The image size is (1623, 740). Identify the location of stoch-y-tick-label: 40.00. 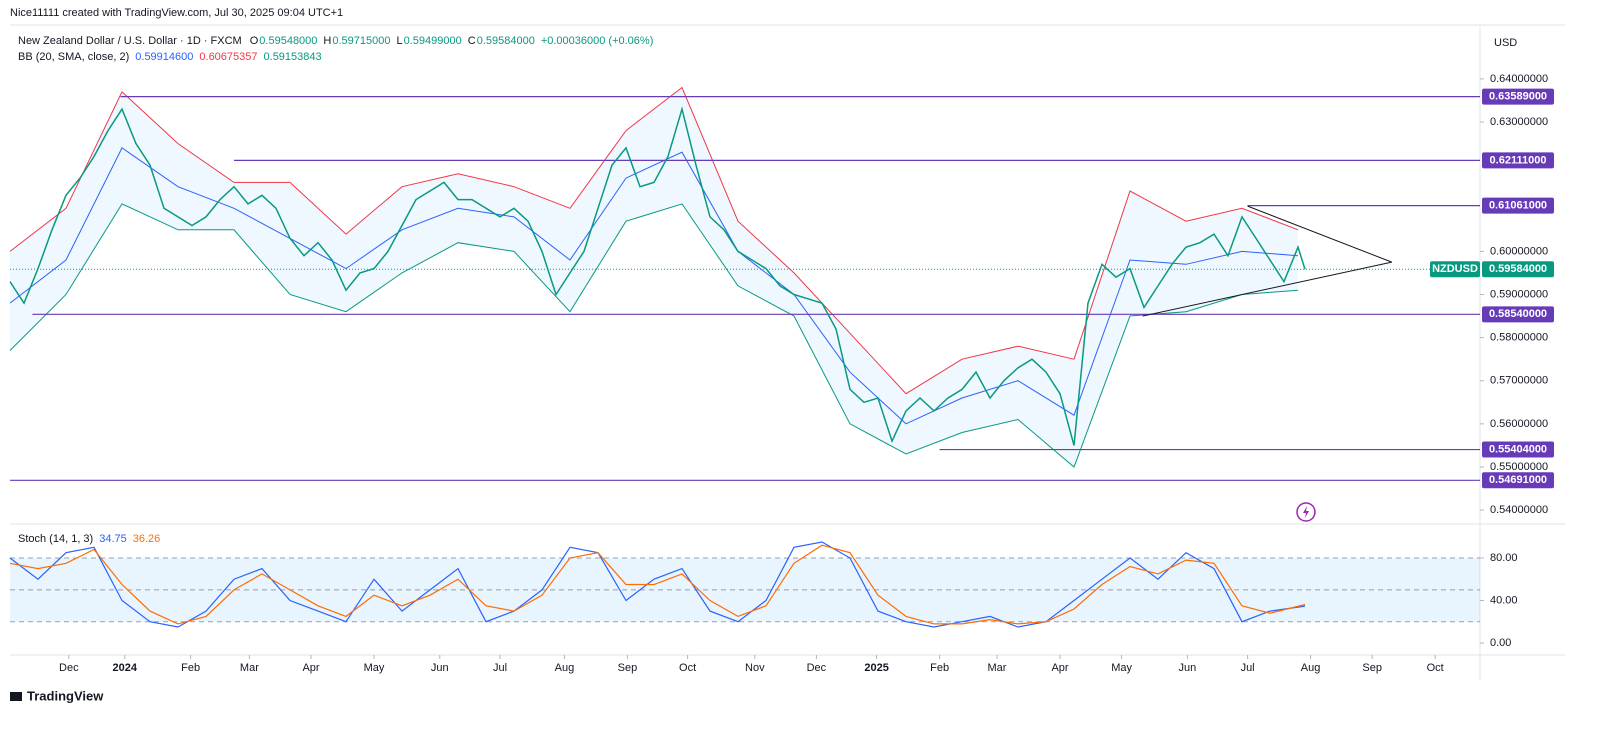
(1504, 600).